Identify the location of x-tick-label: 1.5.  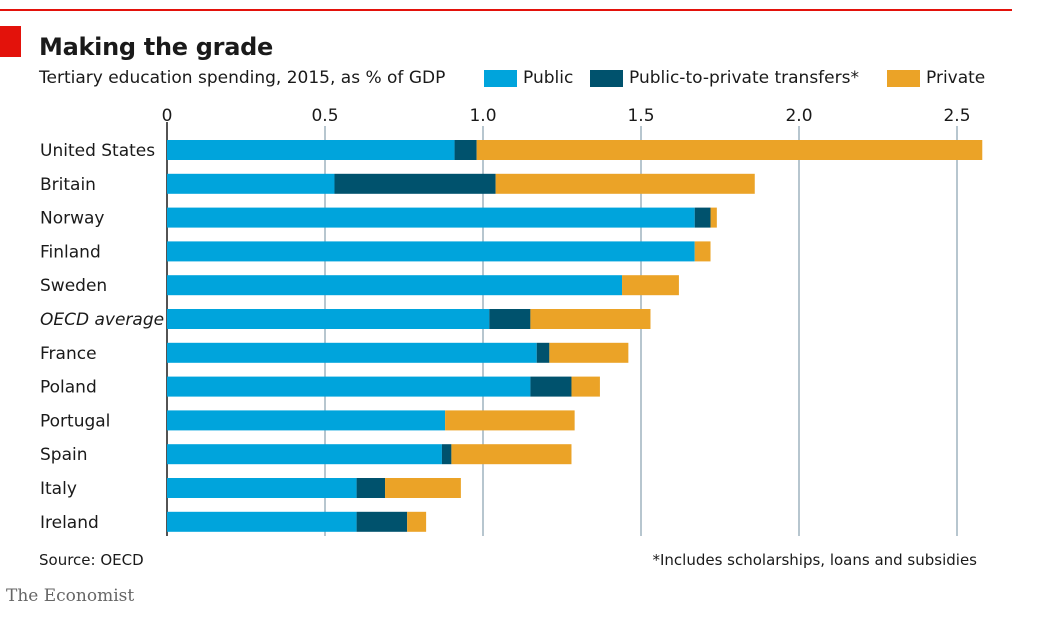
(640, 116).